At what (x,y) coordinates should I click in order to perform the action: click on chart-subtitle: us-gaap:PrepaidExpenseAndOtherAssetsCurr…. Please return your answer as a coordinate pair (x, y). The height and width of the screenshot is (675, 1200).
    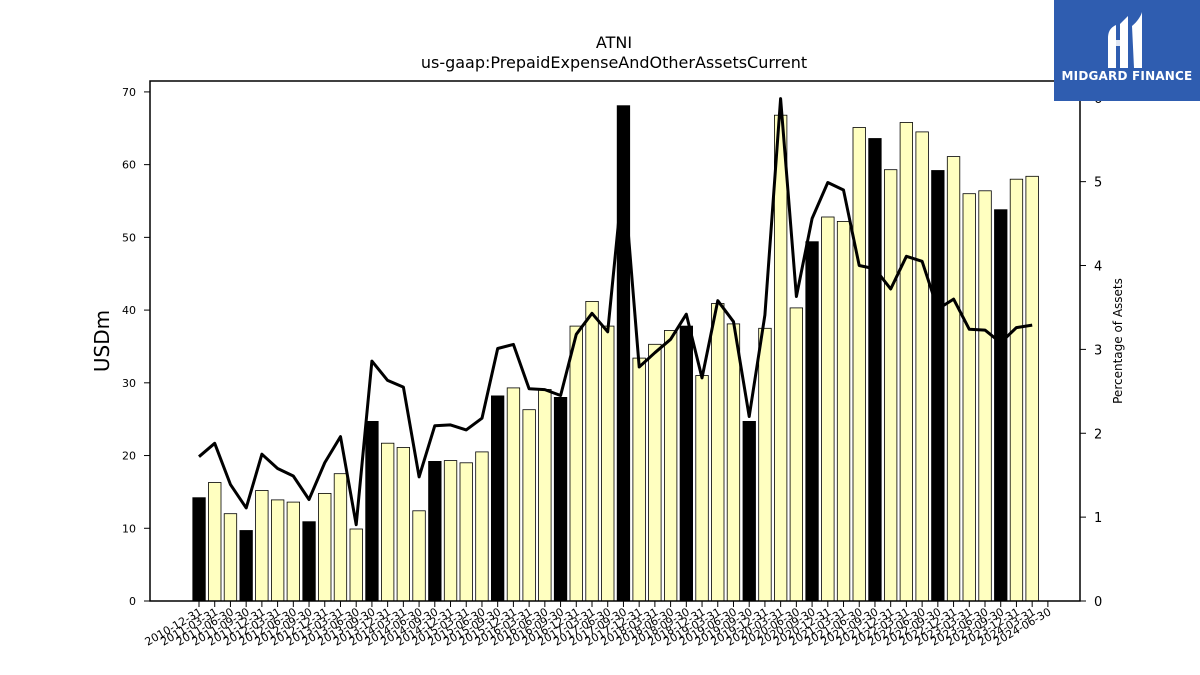
    Looking at the image, I should click on (614, 62).